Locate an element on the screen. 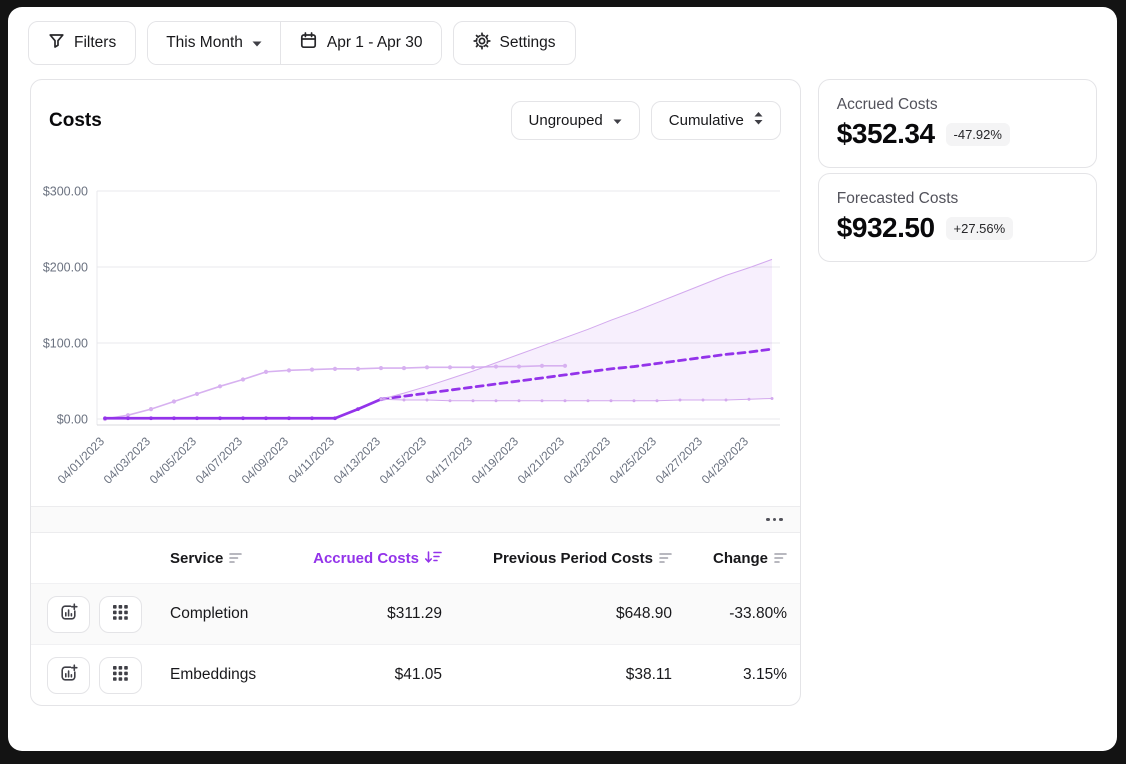  forecasted-costs-change-badge: +27.56% is located at coordinates (979, 228).